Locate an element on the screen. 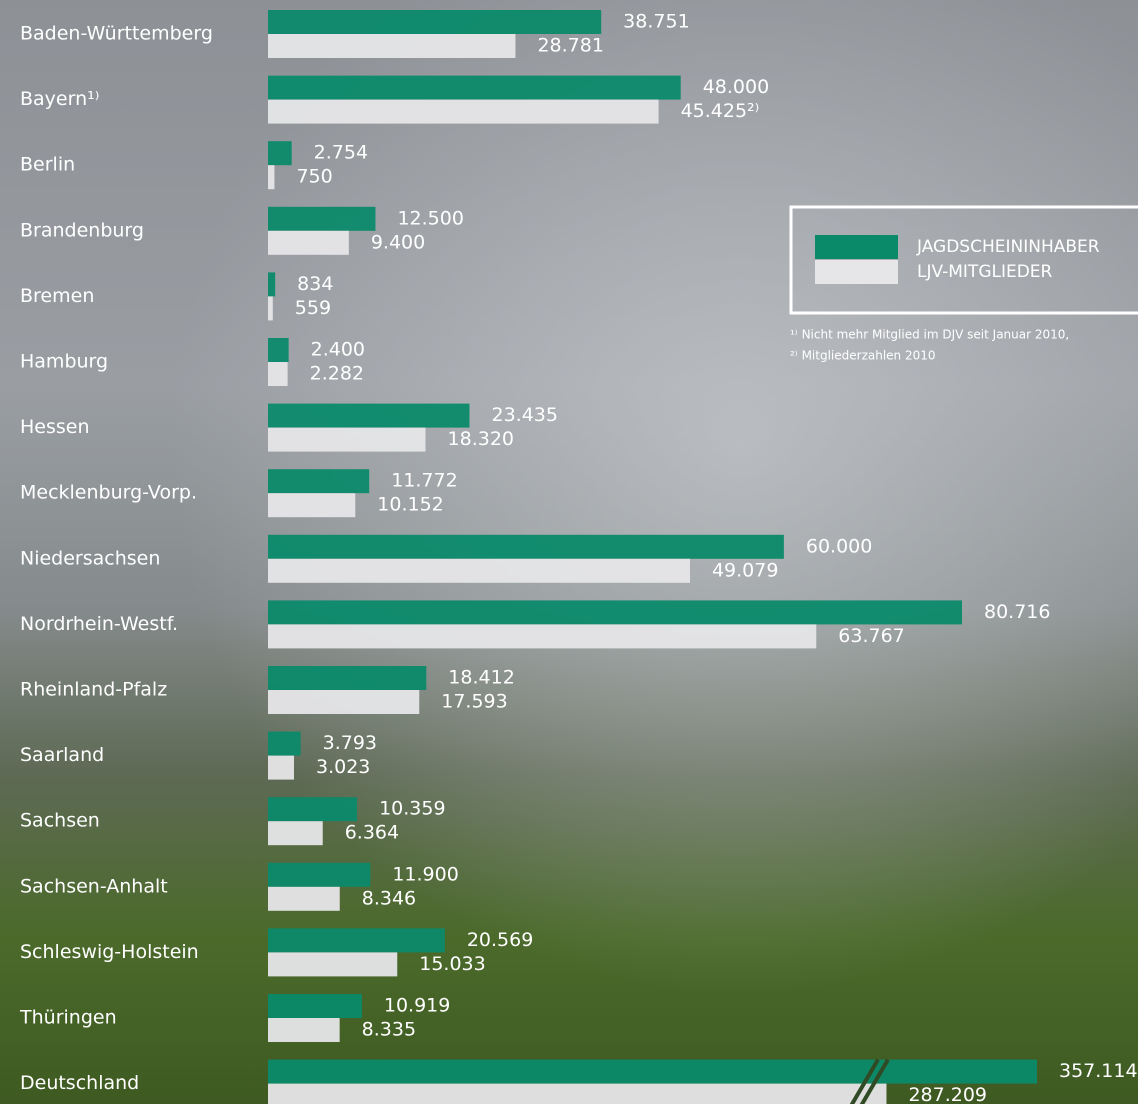 This screenshot has height=1104, width=1138. value-label: 10.152 is located at coordinates (410, 505).